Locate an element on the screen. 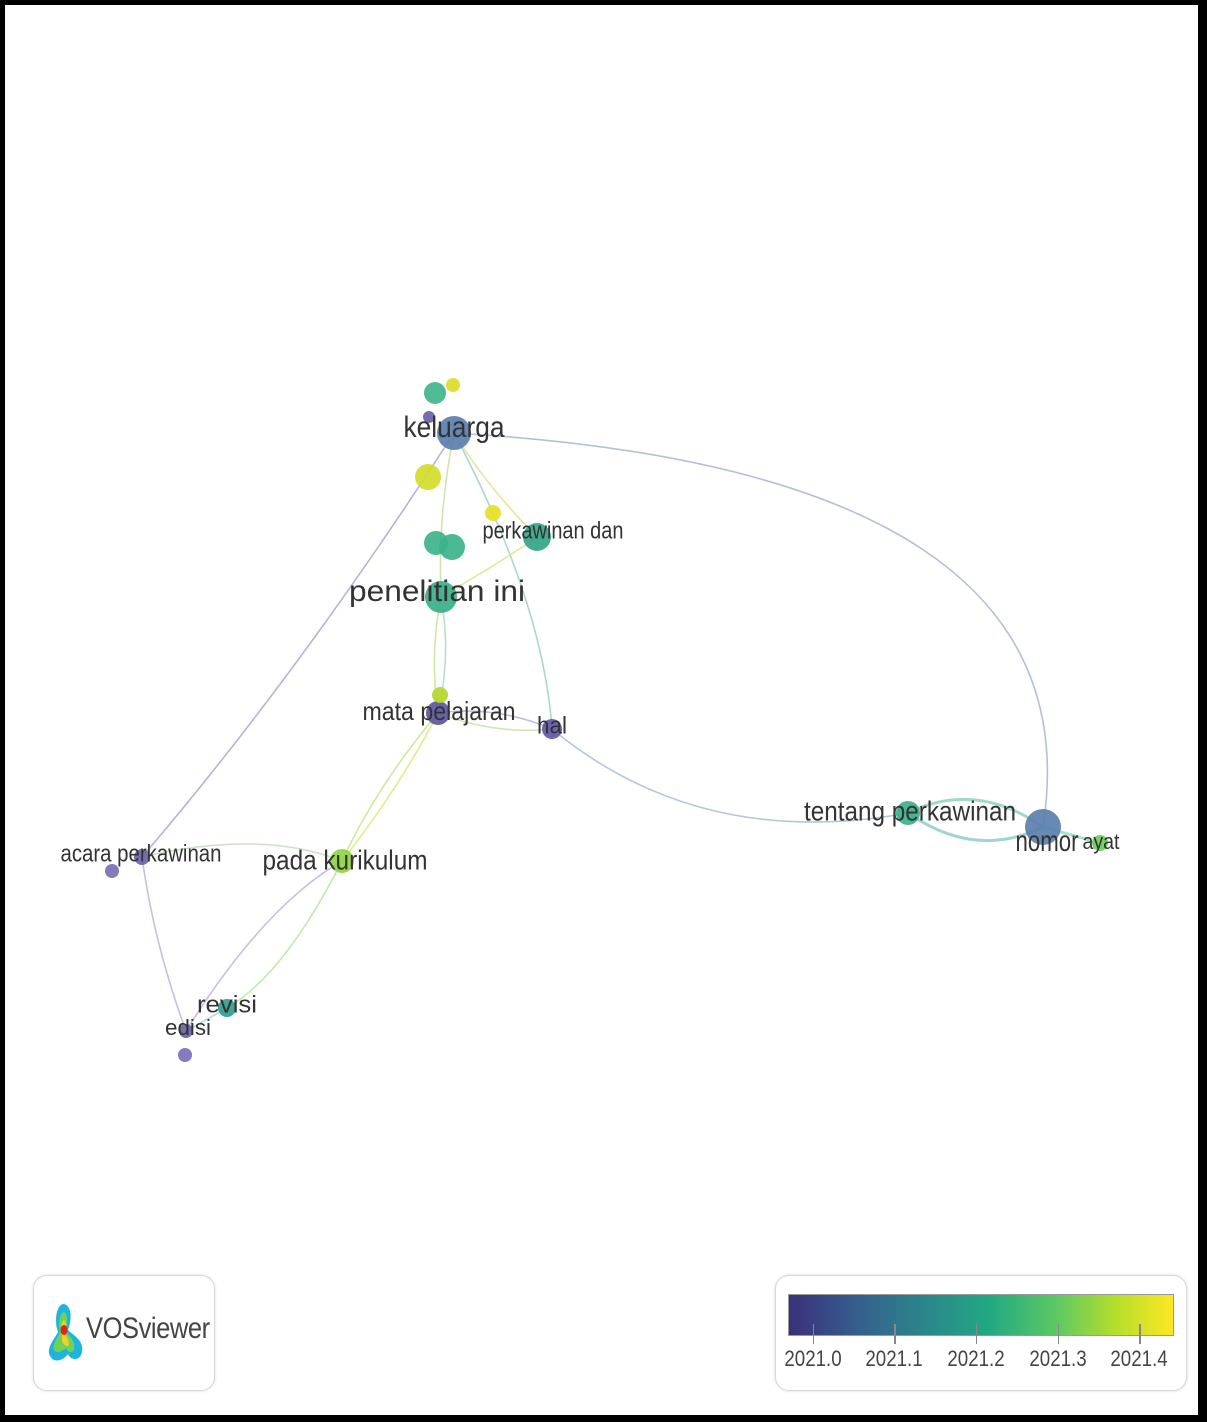  legend-tick-label: 2021.1 is located at coordinates (894, 1358).